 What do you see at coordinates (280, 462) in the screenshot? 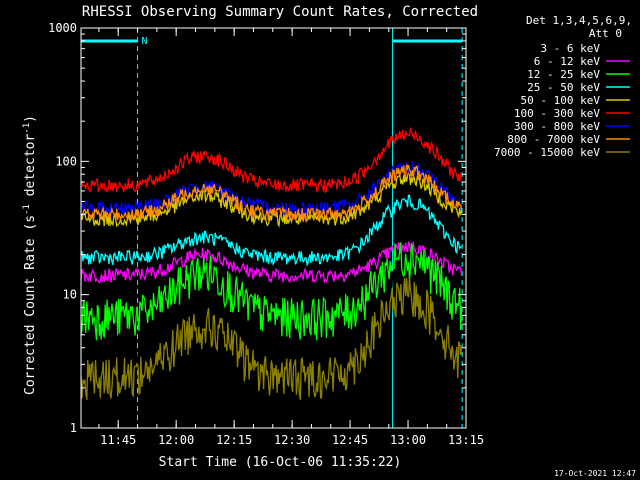
I see `x-axis-label: Start Time (16-Oct-06 11:35:22)` at bounding box center [280, 462].